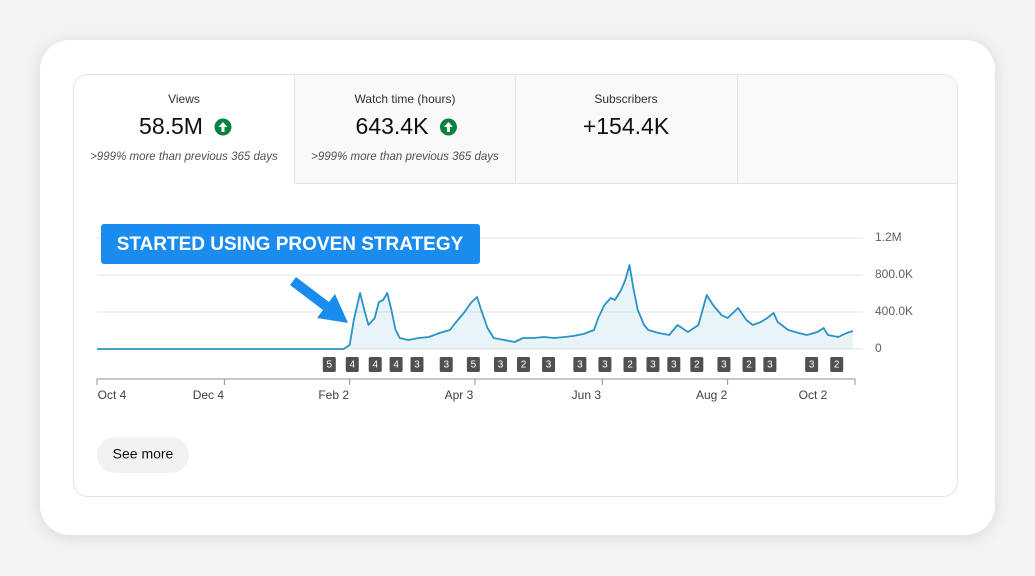  I want to click on x-tick-label: Apr 3, so click(459, 395).